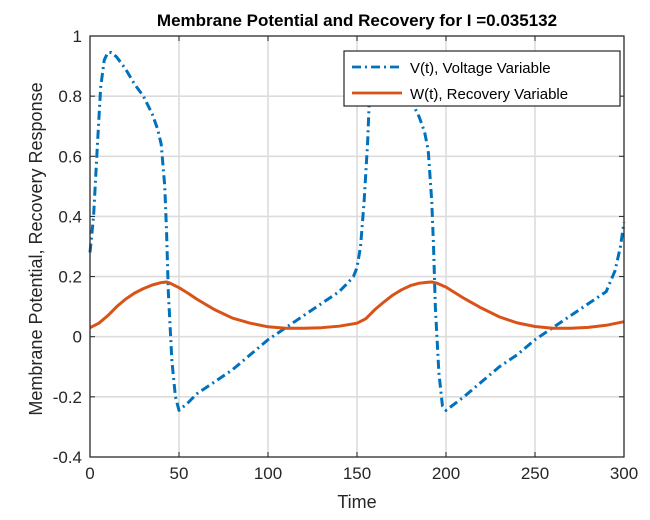 The image size is (650, 520). What do you see at coordinates (70, 156) in the screenshot?
I see `y-tick-label: 0.6` at bounding box center [70, 156].